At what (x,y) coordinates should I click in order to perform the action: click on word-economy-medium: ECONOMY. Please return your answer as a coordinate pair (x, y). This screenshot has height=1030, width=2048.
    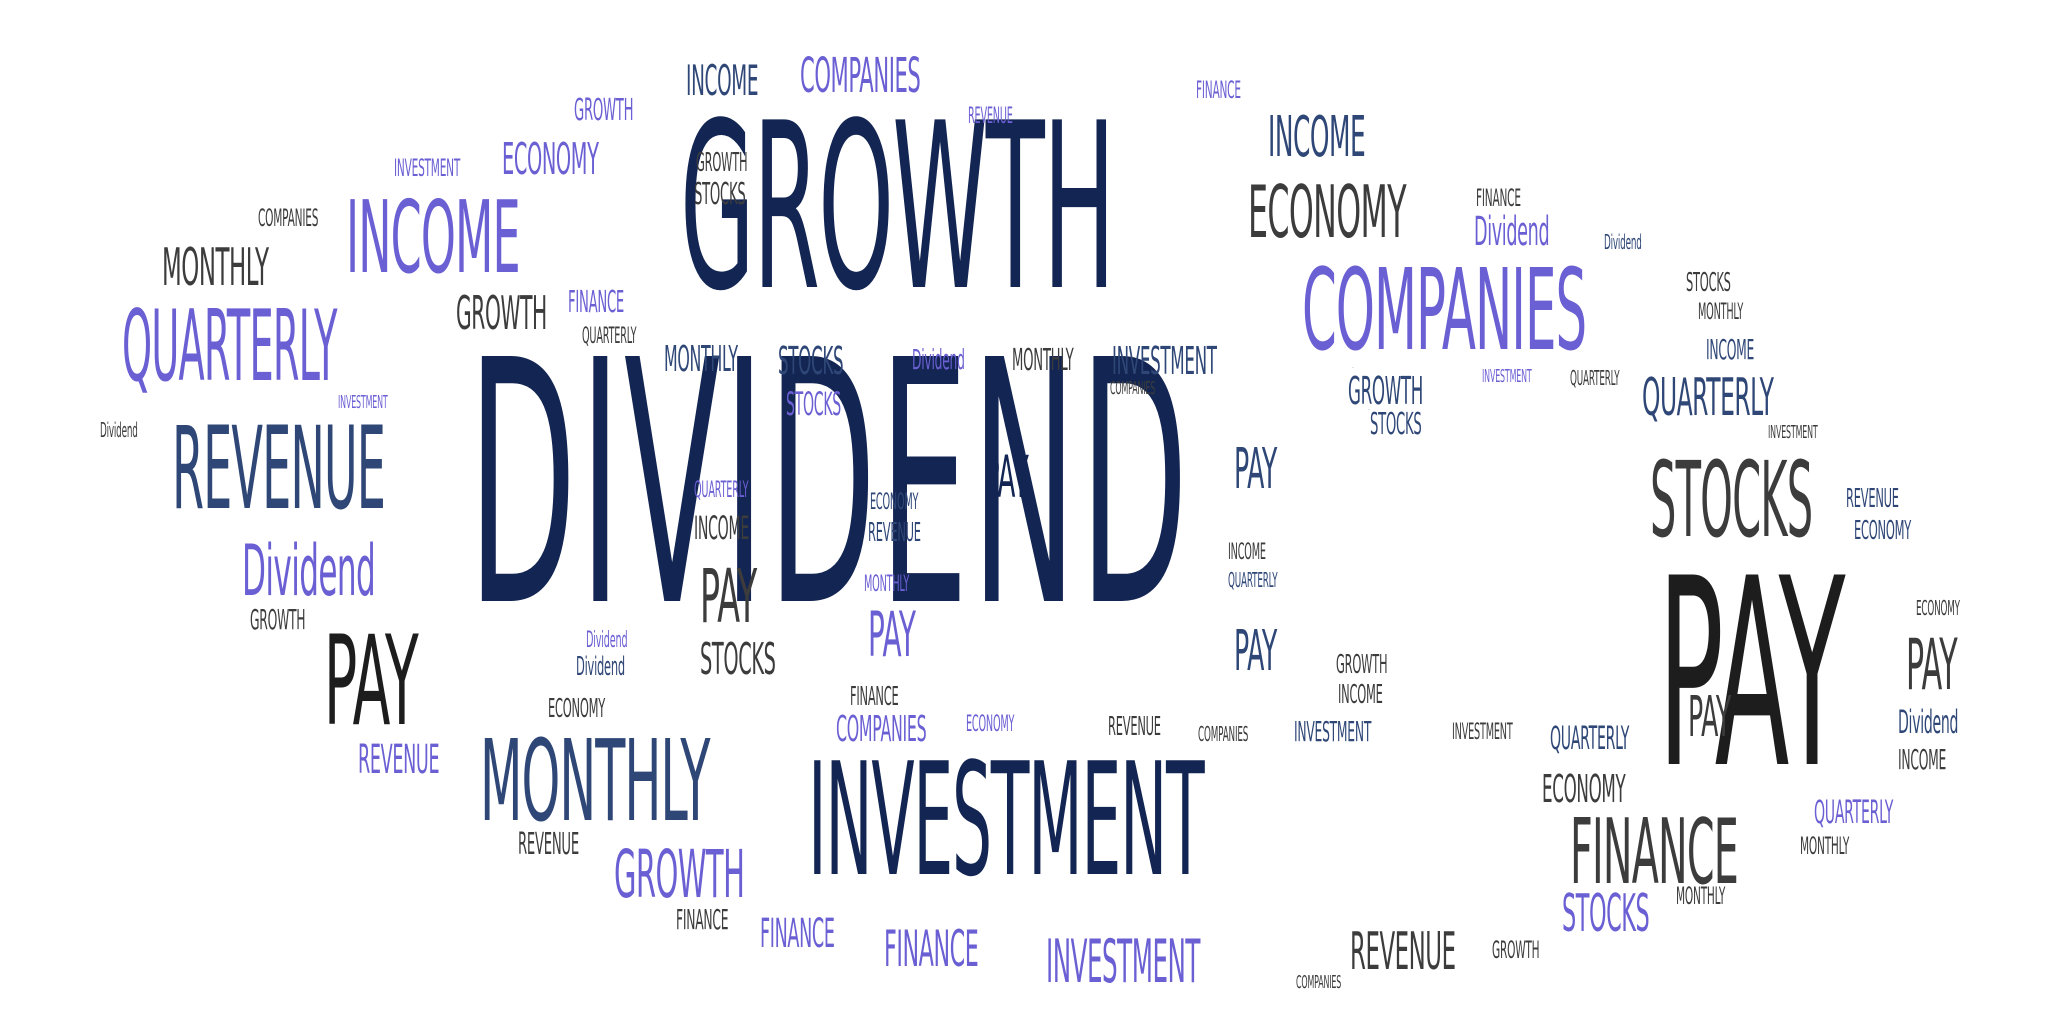
    Looking at the image, I should click on (1327, 212).